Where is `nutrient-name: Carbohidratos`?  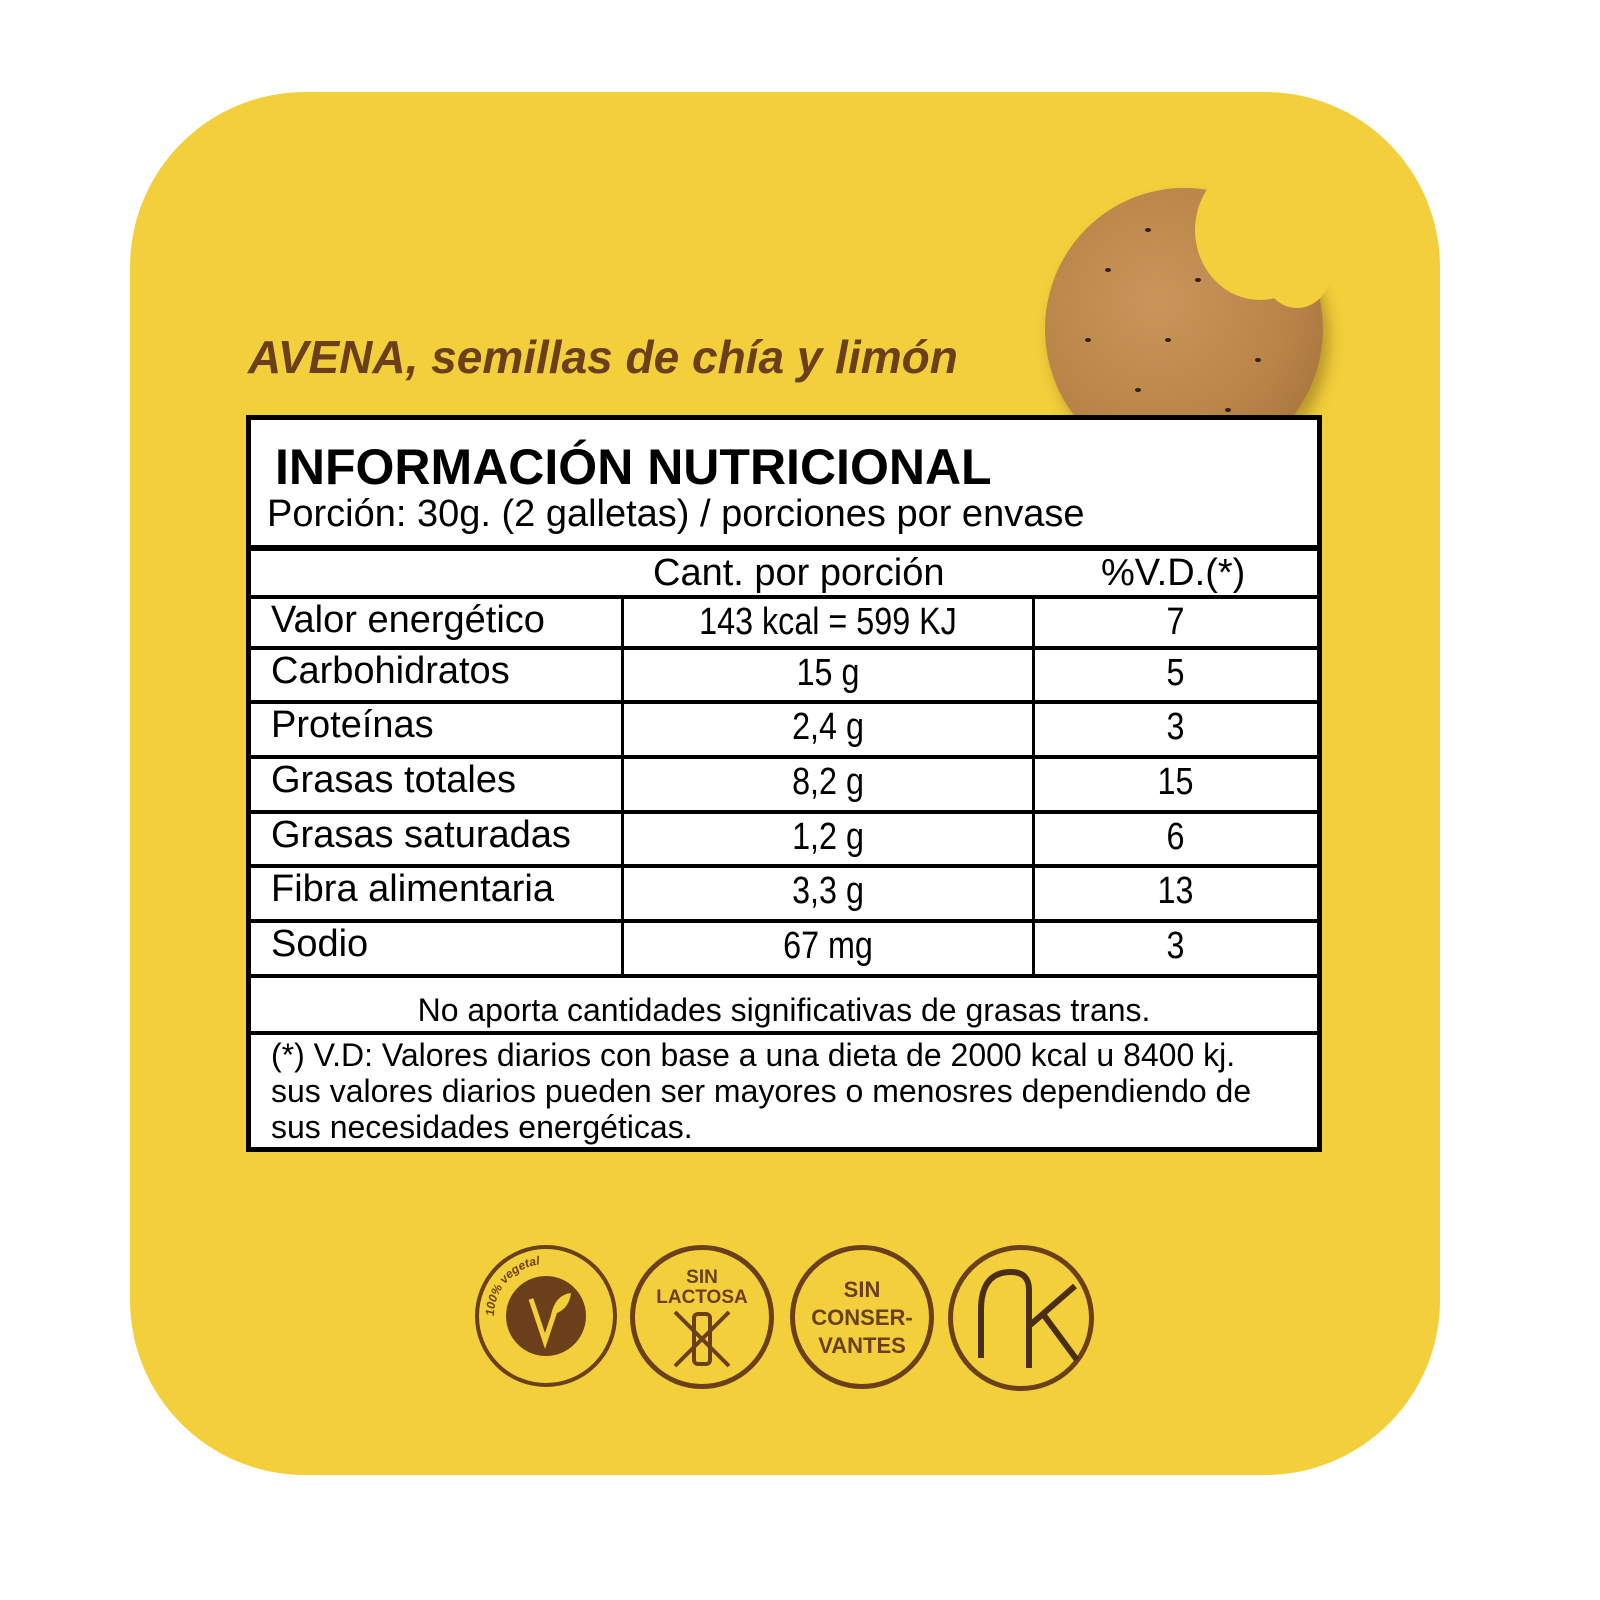
nutrient-name: Carbohidratos is located at coordinates (390, 671).